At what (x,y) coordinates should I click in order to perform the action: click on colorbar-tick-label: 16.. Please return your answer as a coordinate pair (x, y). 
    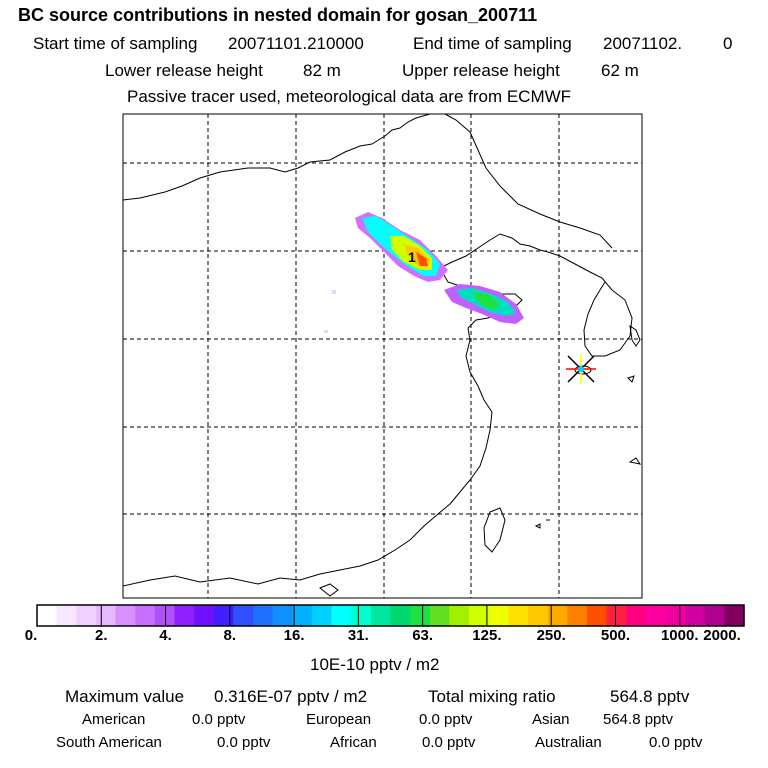
    Looking at the image, I should click on (294, 635).